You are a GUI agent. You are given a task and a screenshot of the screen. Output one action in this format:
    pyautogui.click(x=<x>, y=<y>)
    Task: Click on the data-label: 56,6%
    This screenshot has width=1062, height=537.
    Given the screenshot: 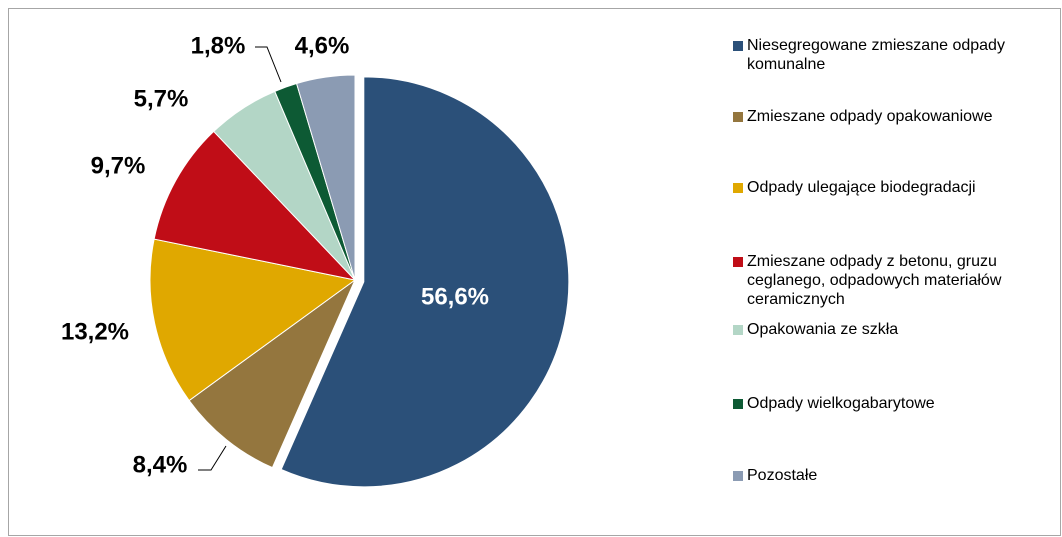 What is the action you would take?
    pyautogui.click(x=455, y=296)
    